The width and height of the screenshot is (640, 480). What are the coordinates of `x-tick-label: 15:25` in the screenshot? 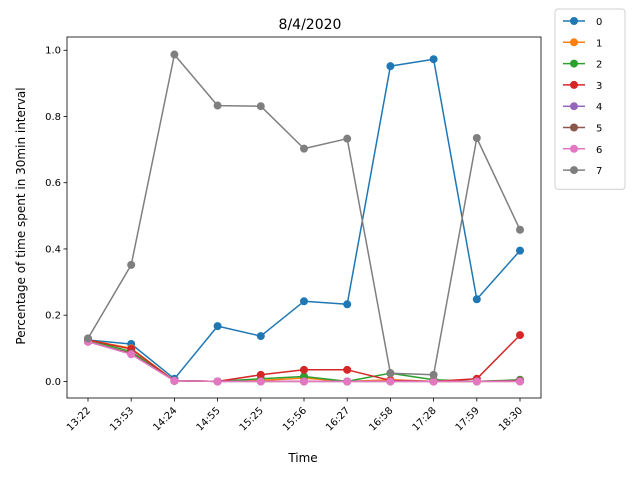 It's located at (252, 419).